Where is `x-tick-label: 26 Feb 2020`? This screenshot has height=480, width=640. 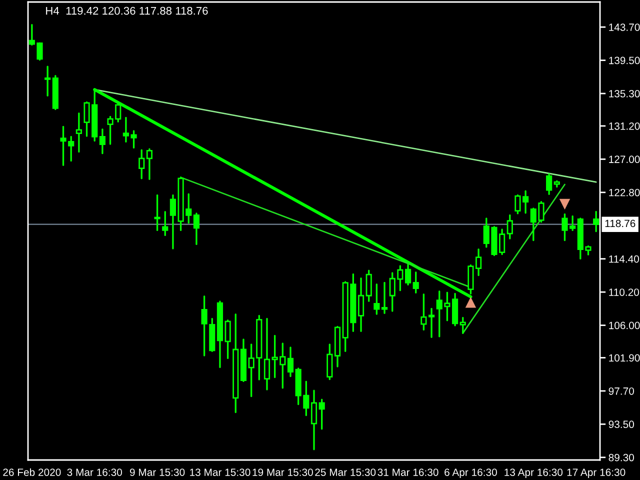
x-tick-label: 26 Feb 2020 is located at coordinates (32, 472).